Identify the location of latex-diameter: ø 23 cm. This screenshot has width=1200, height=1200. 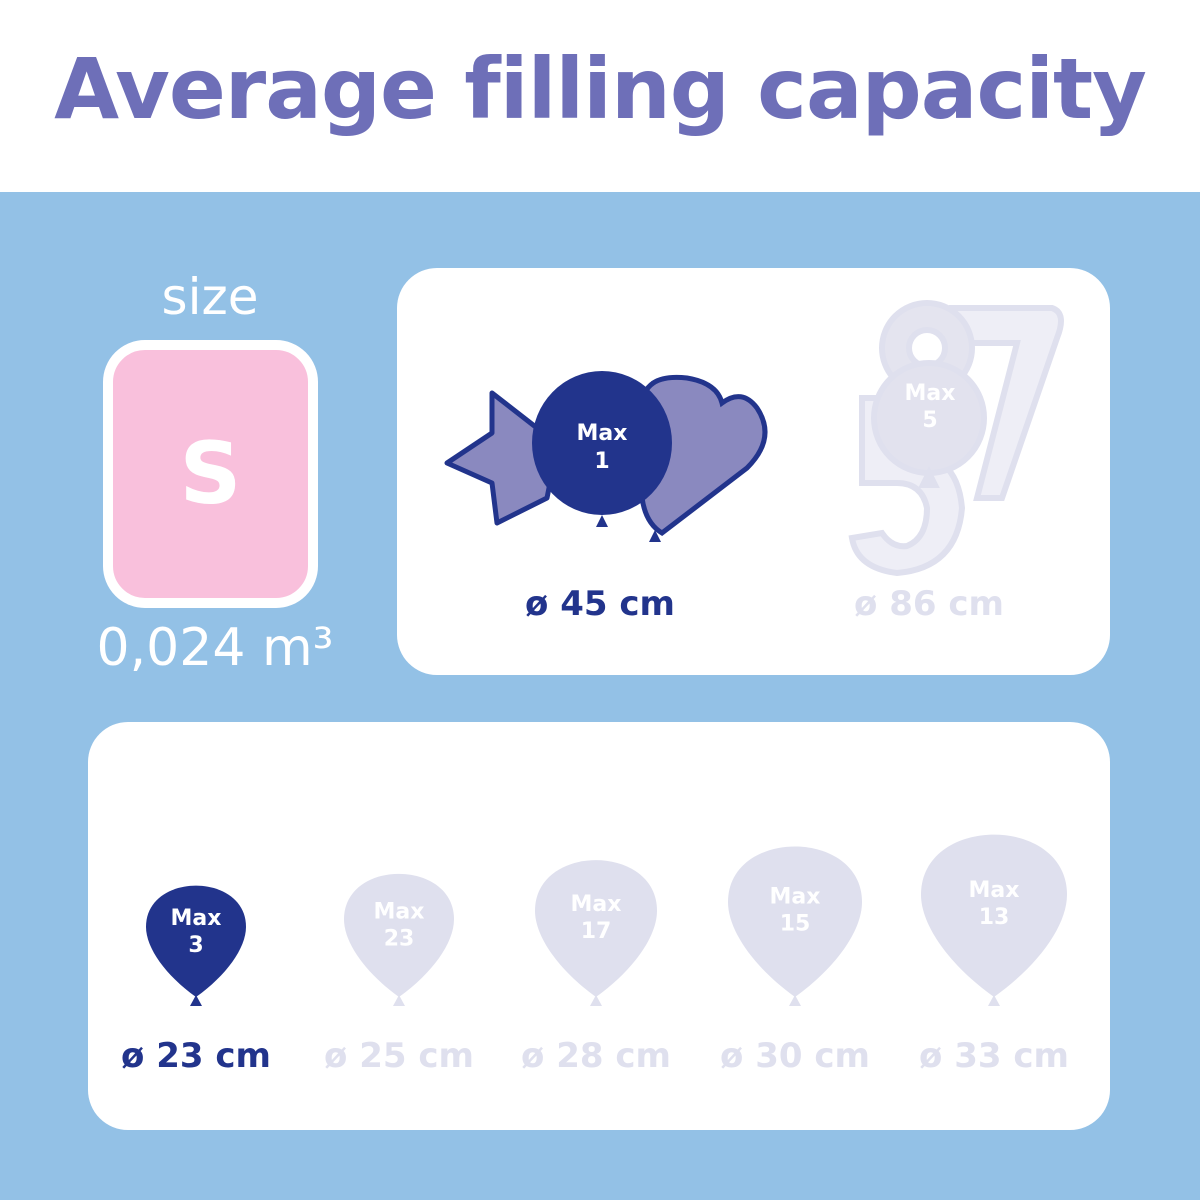
(196, 1056).